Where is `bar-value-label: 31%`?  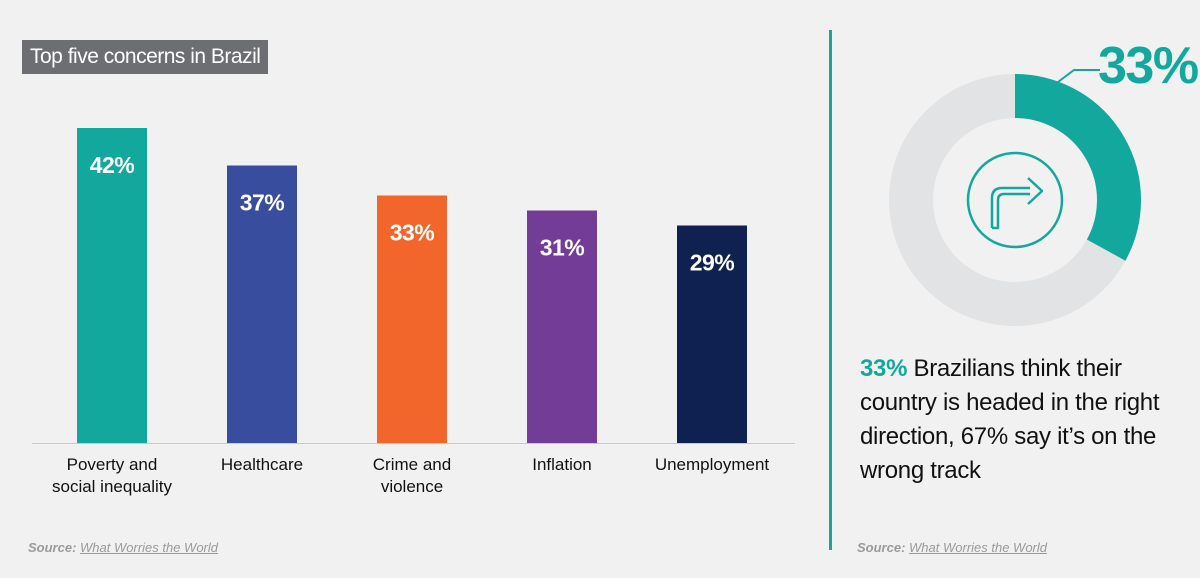
bar-value-label: 31% is located at coordinates (562, 248).